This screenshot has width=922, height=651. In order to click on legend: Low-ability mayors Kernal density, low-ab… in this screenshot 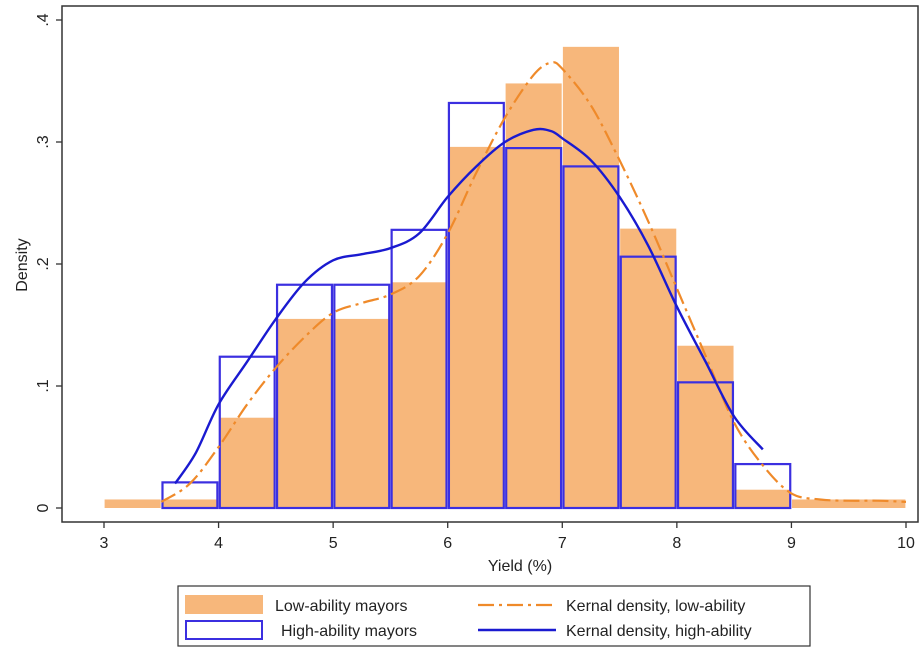, I will do `click(494, 616)`.